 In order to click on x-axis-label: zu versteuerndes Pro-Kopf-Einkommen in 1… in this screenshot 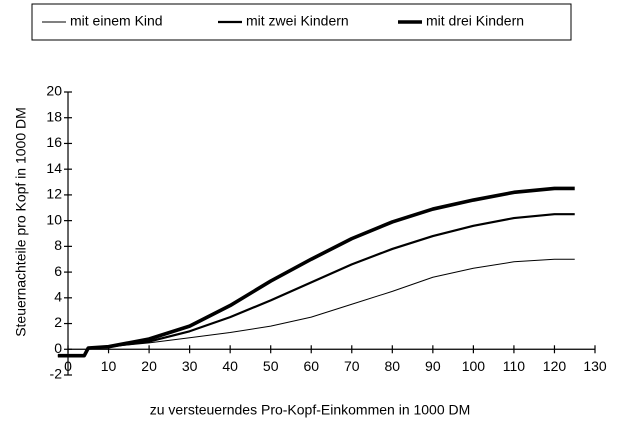, I will do `click(310, 410)`.